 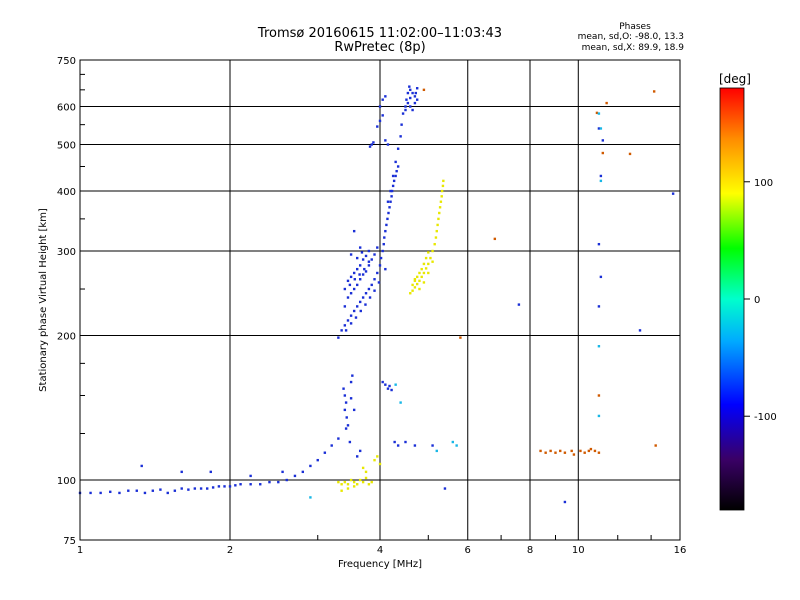 What do you see at coordinates (760, 300) in the screenshot?
I see `colorbar-ticks: 100 0 -100` at bounding box center [760, 300].